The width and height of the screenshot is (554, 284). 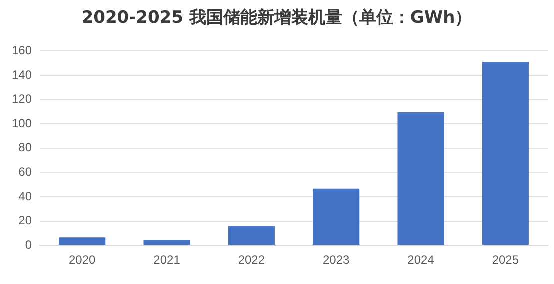 I want to click on y-tick-label: 100, so click(x=22, y=123).